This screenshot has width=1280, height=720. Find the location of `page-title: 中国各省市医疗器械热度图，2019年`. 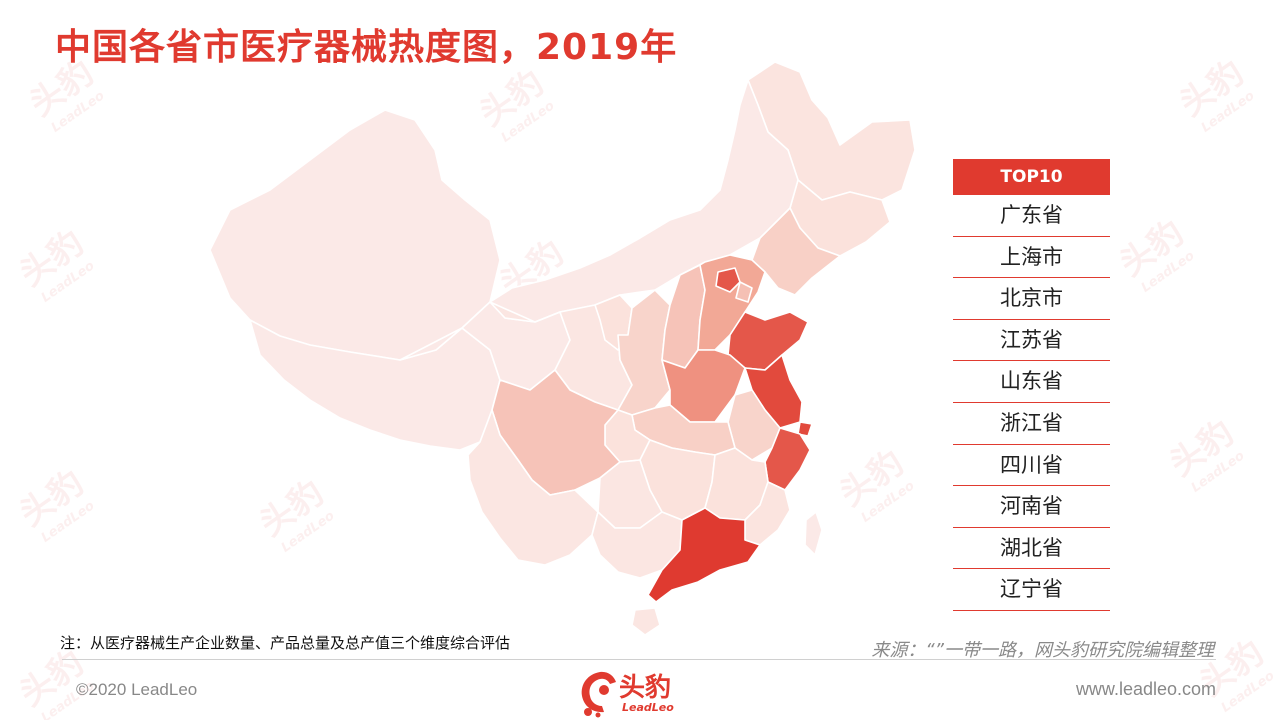

page-title: 中国各省市医疗器械热度图，2019年 is located at coordinates (366, 47).